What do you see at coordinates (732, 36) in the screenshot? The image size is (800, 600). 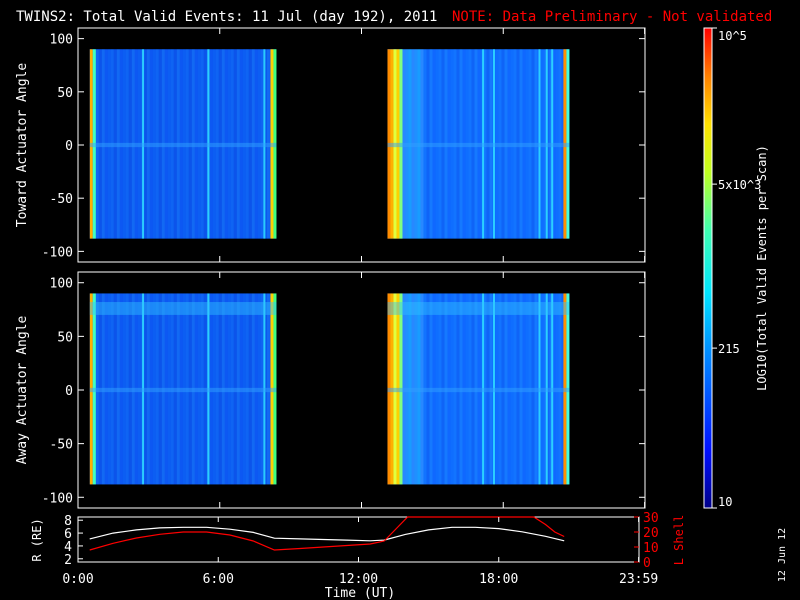 I see `colorbar-tick-label: 10^5` at bounding box center [732, 36].